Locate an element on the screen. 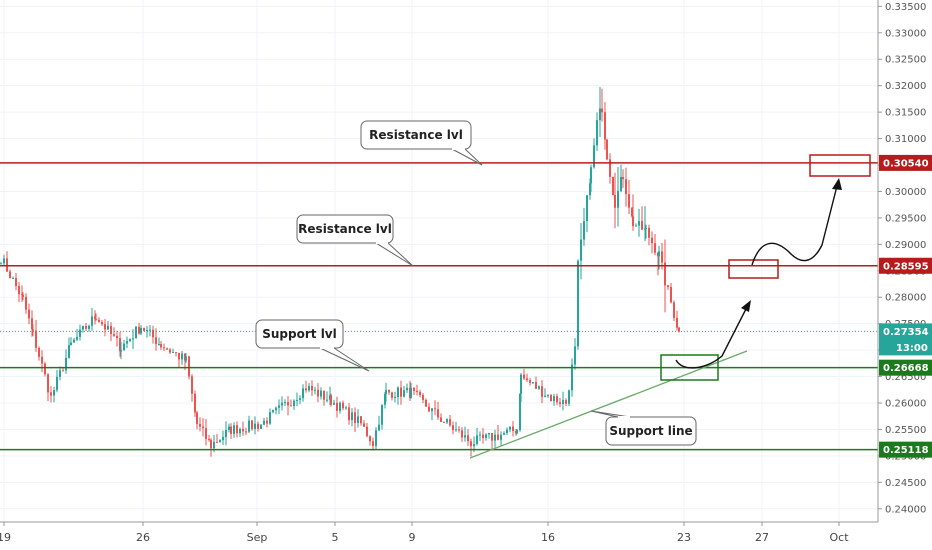  current-price-label: 0.27354 13:00 is located at coordinates (905, 339).